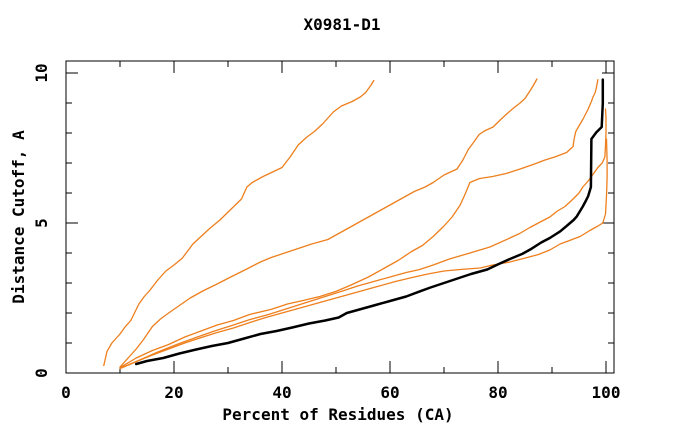 The width and height of the screenshot is (680, 440). What do you see at coordinates (41, 373) in the screenshot?
I see `y-tick-label: 0` at bounding box center [41, 373].